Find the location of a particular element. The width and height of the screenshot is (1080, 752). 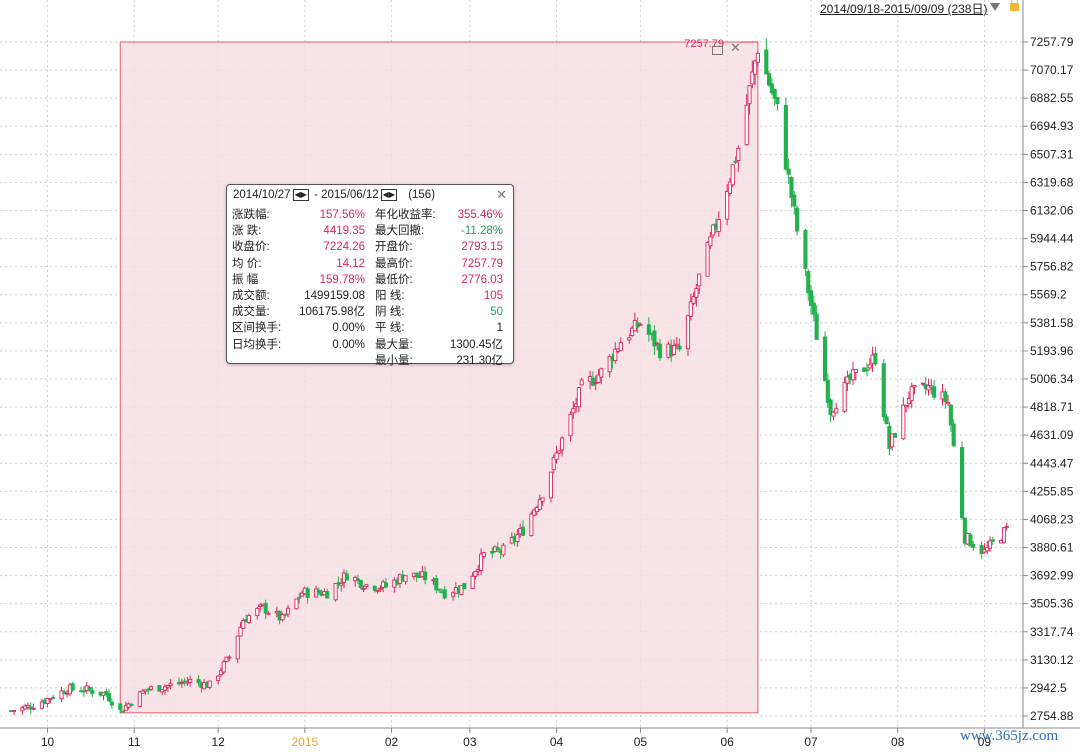

stat-label: 涨跌幅: is located at coordinates (251, 215).